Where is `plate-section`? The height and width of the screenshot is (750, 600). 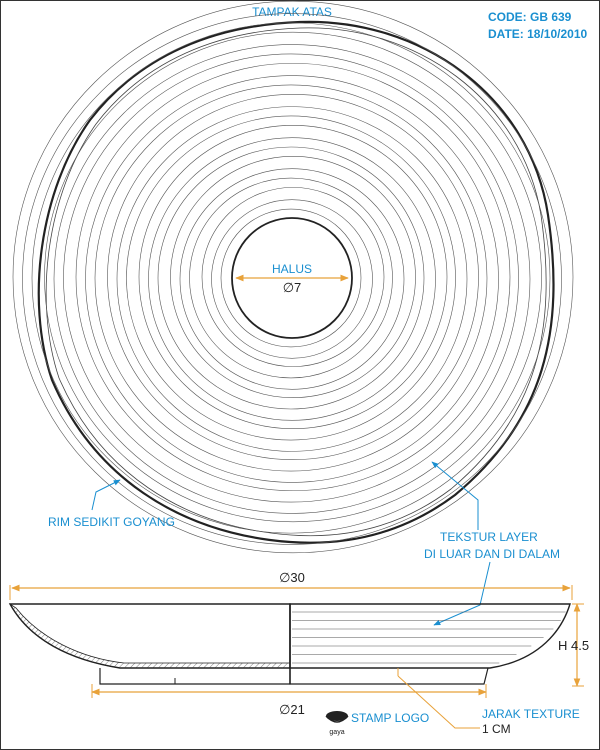
plate-section is located at coordinates (149, 636).